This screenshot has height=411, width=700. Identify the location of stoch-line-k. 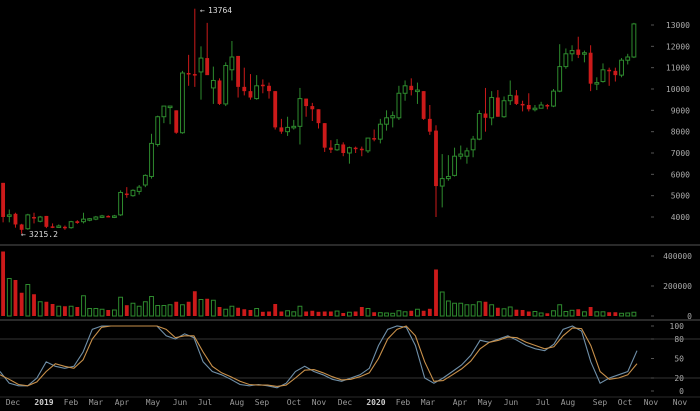
(319, 357).